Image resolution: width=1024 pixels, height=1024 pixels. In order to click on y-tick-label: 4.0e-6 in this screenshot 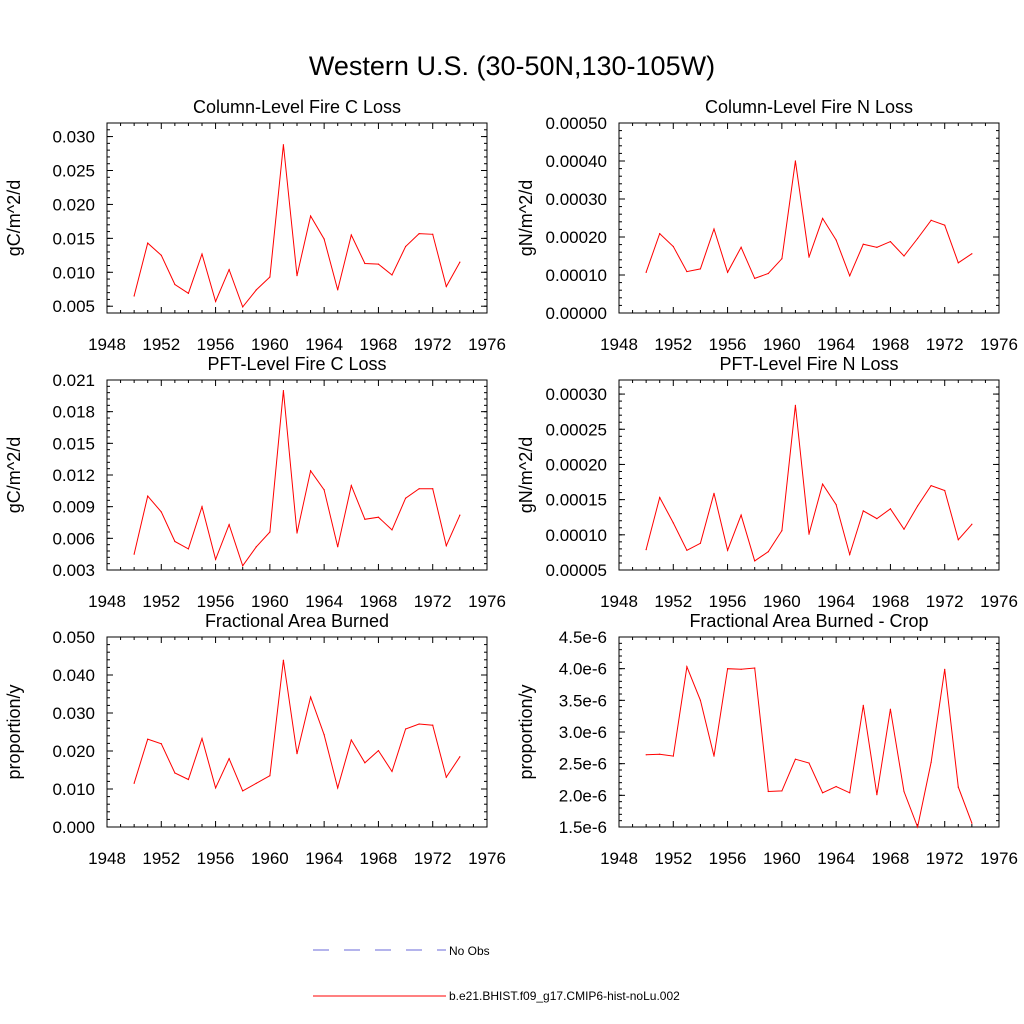, I will do `click(583, 669)`.